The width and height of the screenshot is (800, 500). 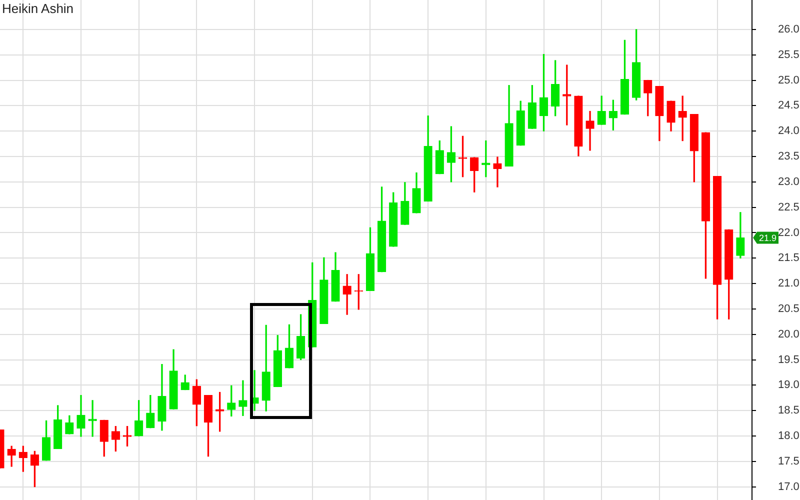 What do you see at coordinates (789, 410) in the screenshot?
I see `y-tick-label: 18.5` at bounding box center [789, 410].